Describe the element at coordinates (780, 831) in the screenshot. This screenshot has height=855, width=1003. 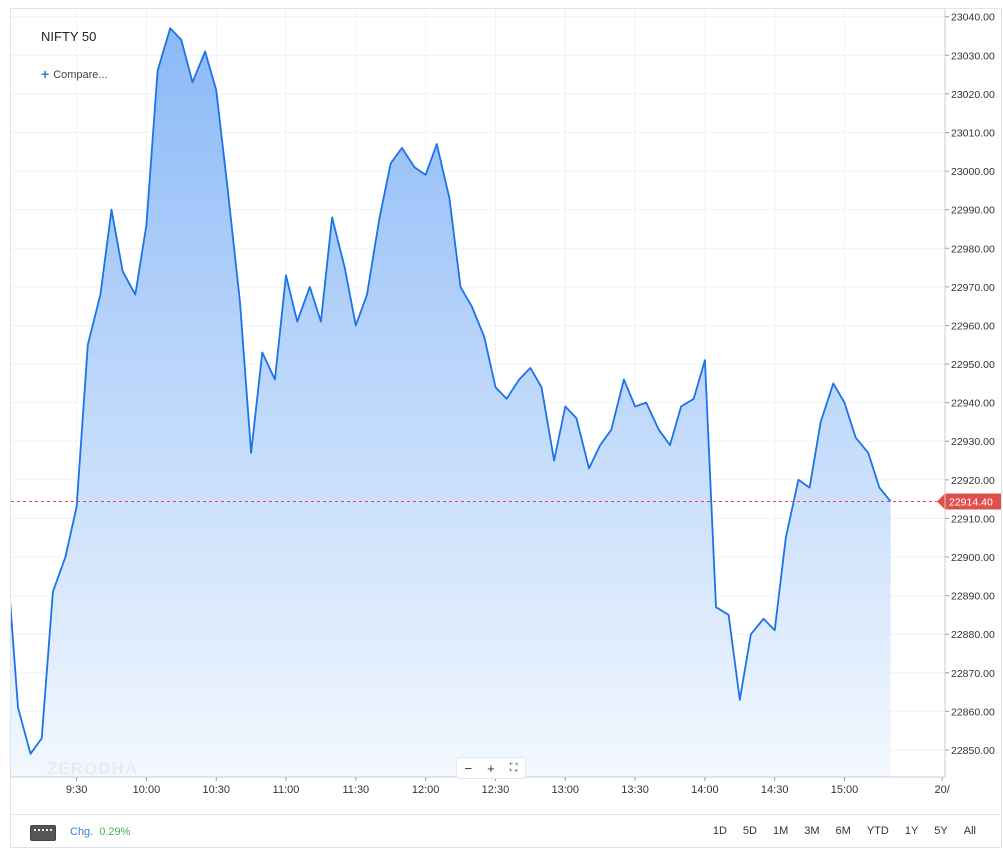
I see `range-1m: 1M` at that location.